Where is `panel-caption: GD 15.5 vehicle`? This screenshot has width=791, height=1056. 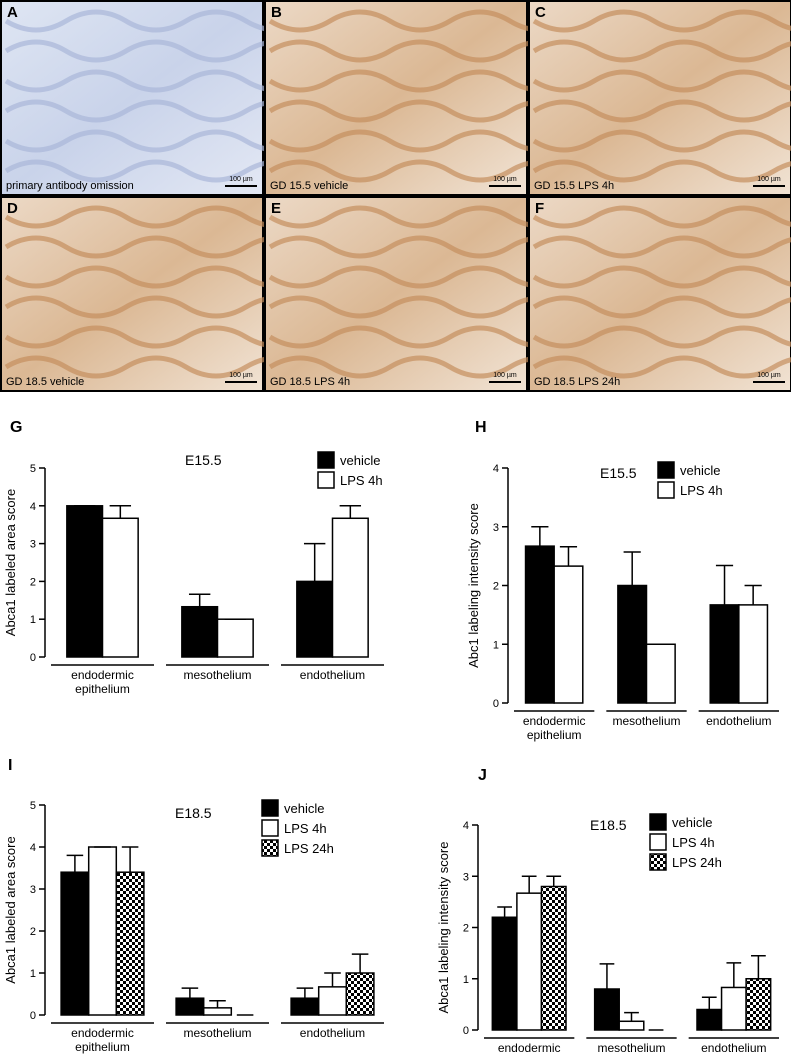
panel-caption: GD 15.5 vehicle is located at coordinates (309, 186).